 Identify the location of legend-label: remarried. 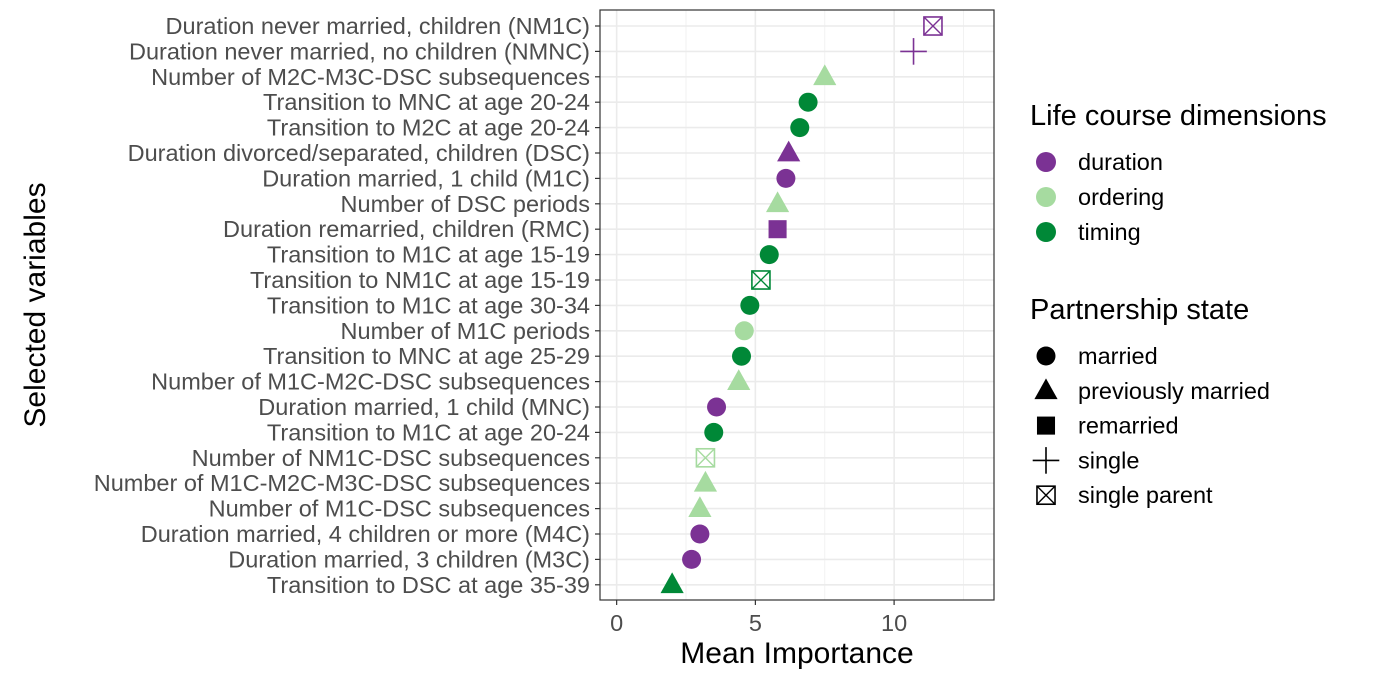
(1128, 426).